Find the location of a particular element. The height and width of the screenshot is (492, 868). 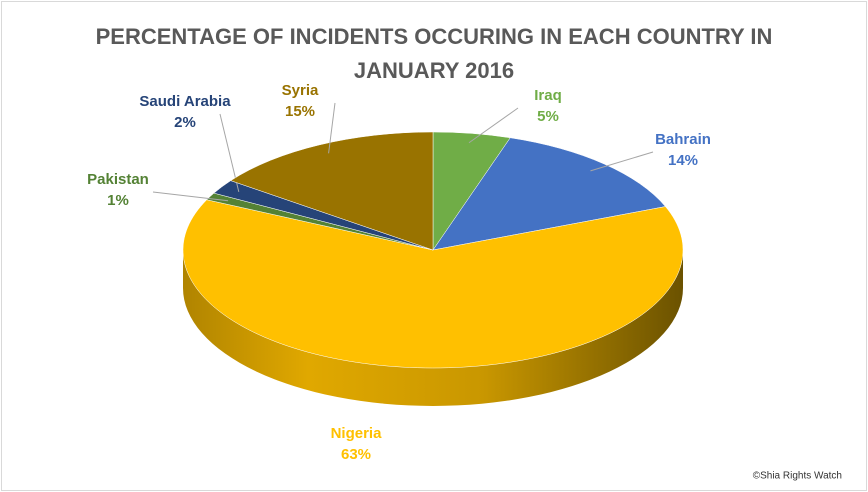

data-label-name: Saudi Arabia is located at coordinates (185, 101).